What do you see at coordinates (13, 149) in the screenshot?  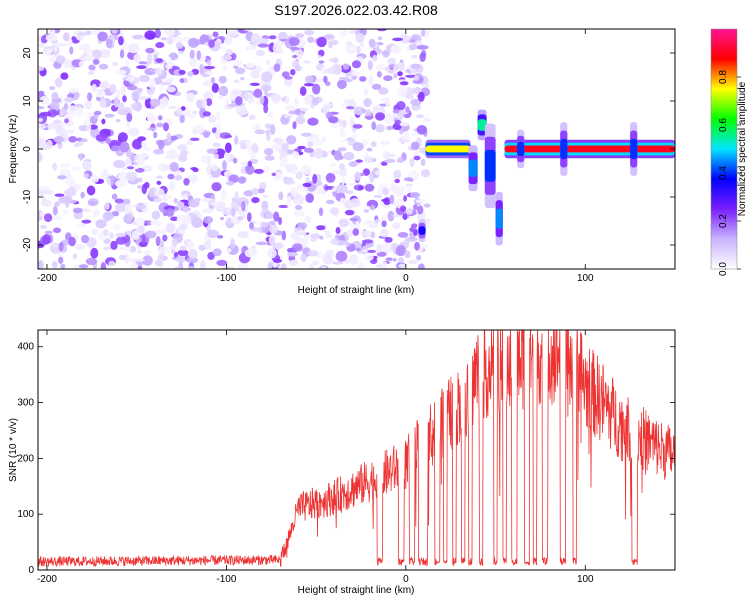 I see `heatmap-y-axis-label: Frequency (Hz)` at bounding box center [13, 149].